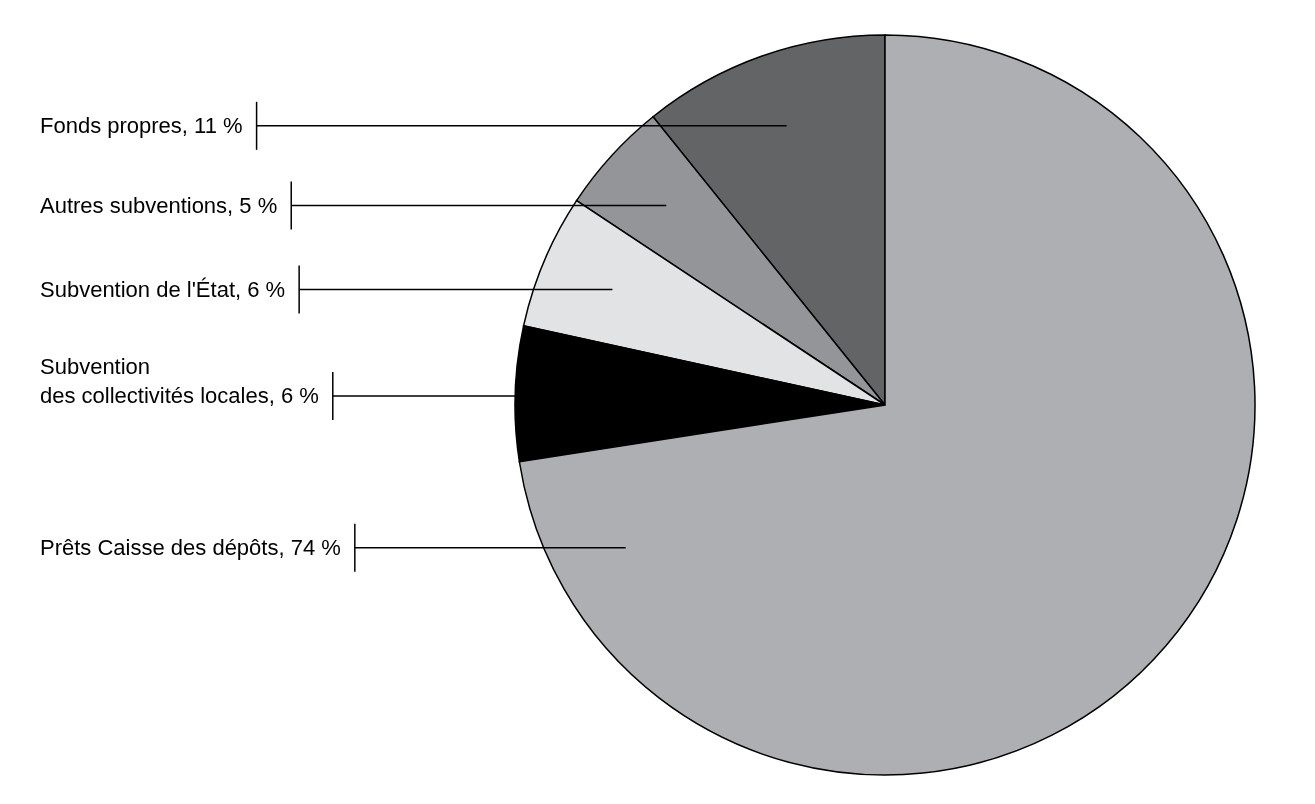  What do you see at coordinates (163, 289) in the screenshot?
I see `legend-label: Subvention de l'État, 6 %` at bounding box center [163, 289].